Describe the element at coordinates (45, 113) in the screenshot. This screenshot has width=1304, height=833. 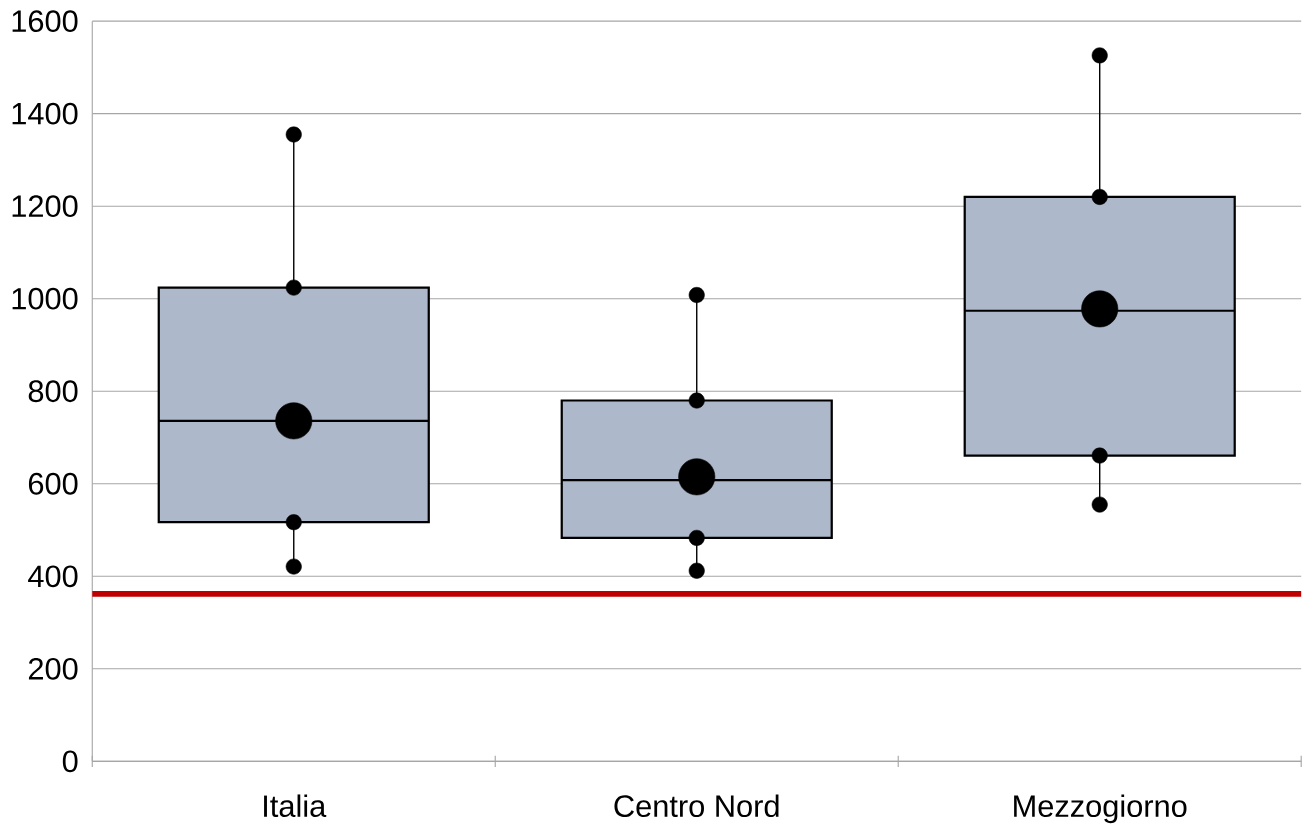
I see `y-tick-label: 1400` at that location.